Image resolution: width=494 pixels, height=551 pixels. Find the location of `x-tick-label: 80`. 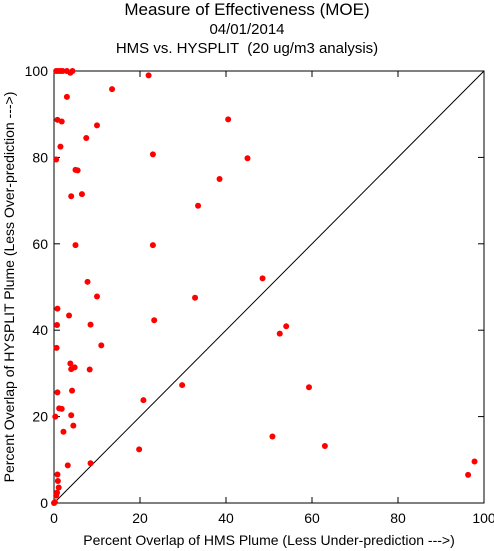

x-tick-label: 80 is located at coordinates (398, 518).